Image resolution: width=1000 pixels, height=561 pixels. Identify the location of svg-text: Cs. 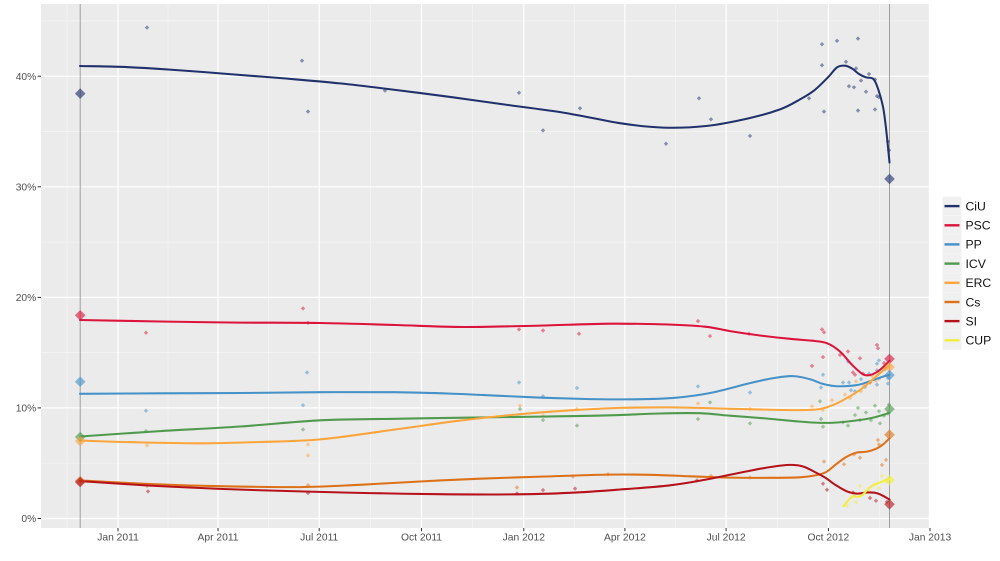
(973, 302).